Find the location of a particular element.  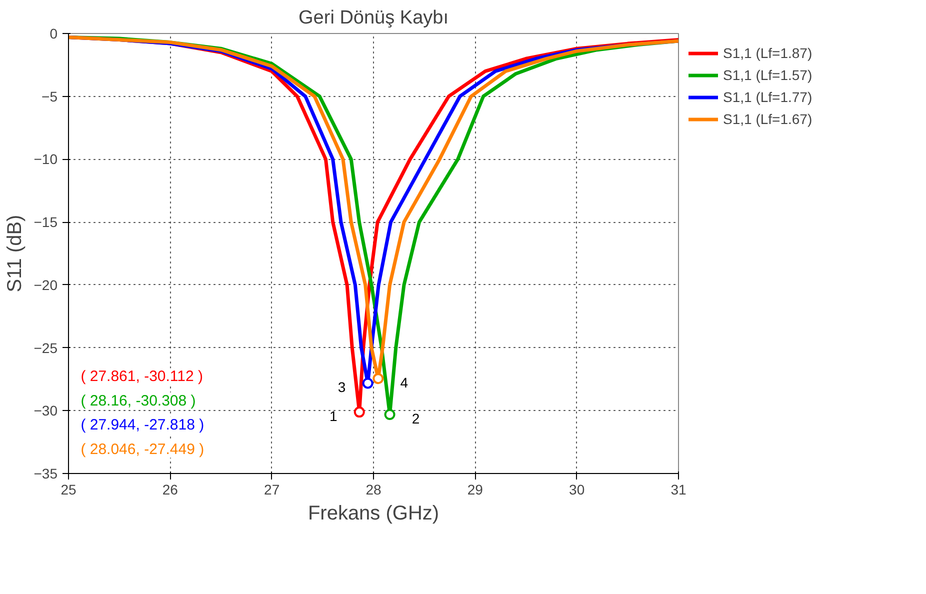

x-tick-label: 25 is located at coordinates (68, 490).